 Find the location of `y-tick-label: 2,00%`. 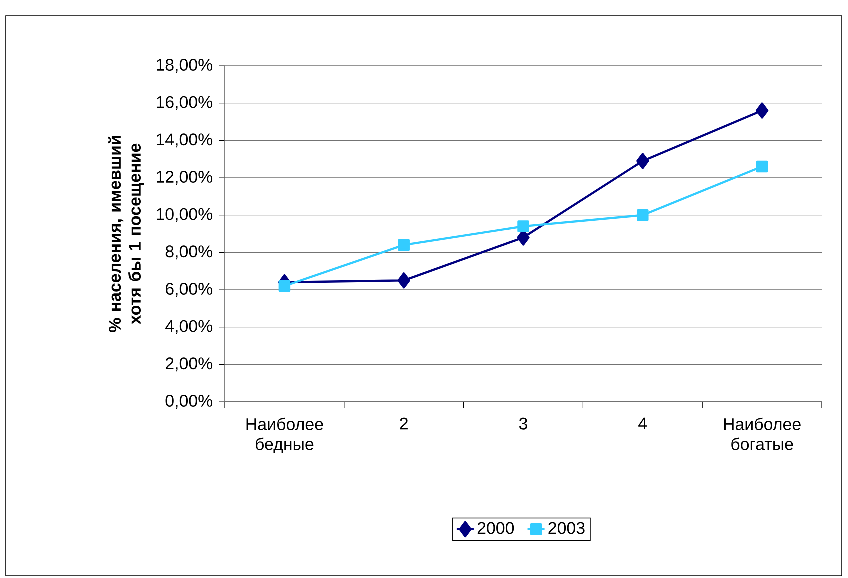

y-tick-label: 2,00% is located at coordinates (189, 365).